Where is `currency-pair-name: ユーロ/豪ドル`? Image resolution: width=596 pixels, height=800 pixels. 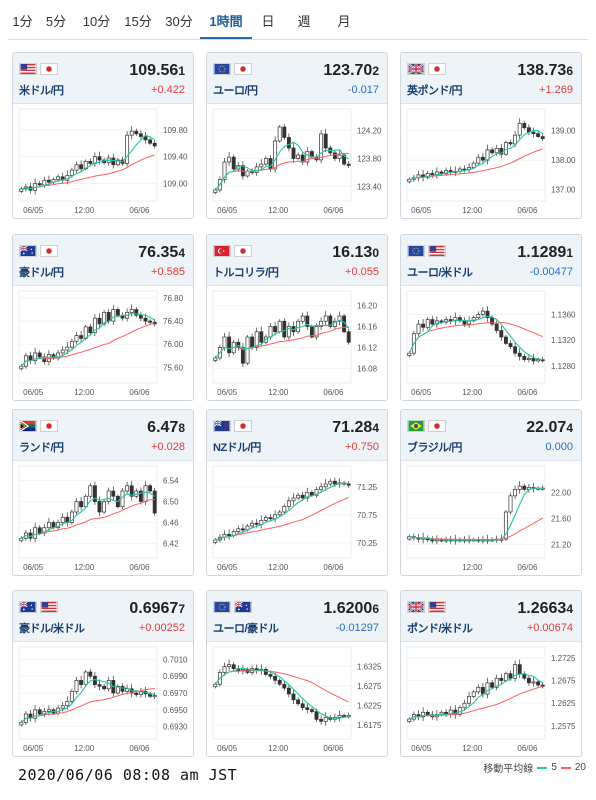
currency-pair-name: ユーロ/豪ドル is located at coordinates (246, 629).